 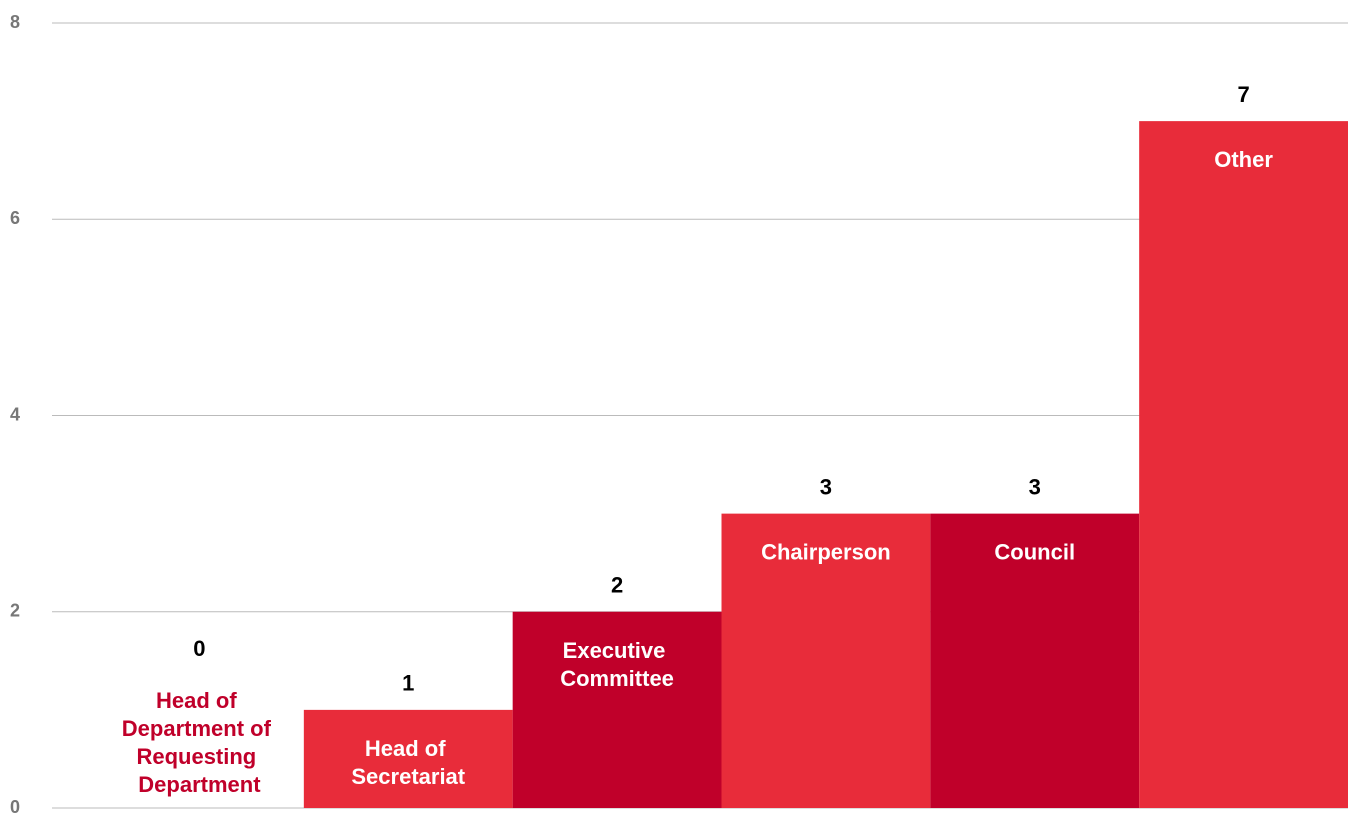 What do you see at coordinates (1034, 551) in the screenshot?
I see `category-label: Council` at bounding box center [1034, 551].